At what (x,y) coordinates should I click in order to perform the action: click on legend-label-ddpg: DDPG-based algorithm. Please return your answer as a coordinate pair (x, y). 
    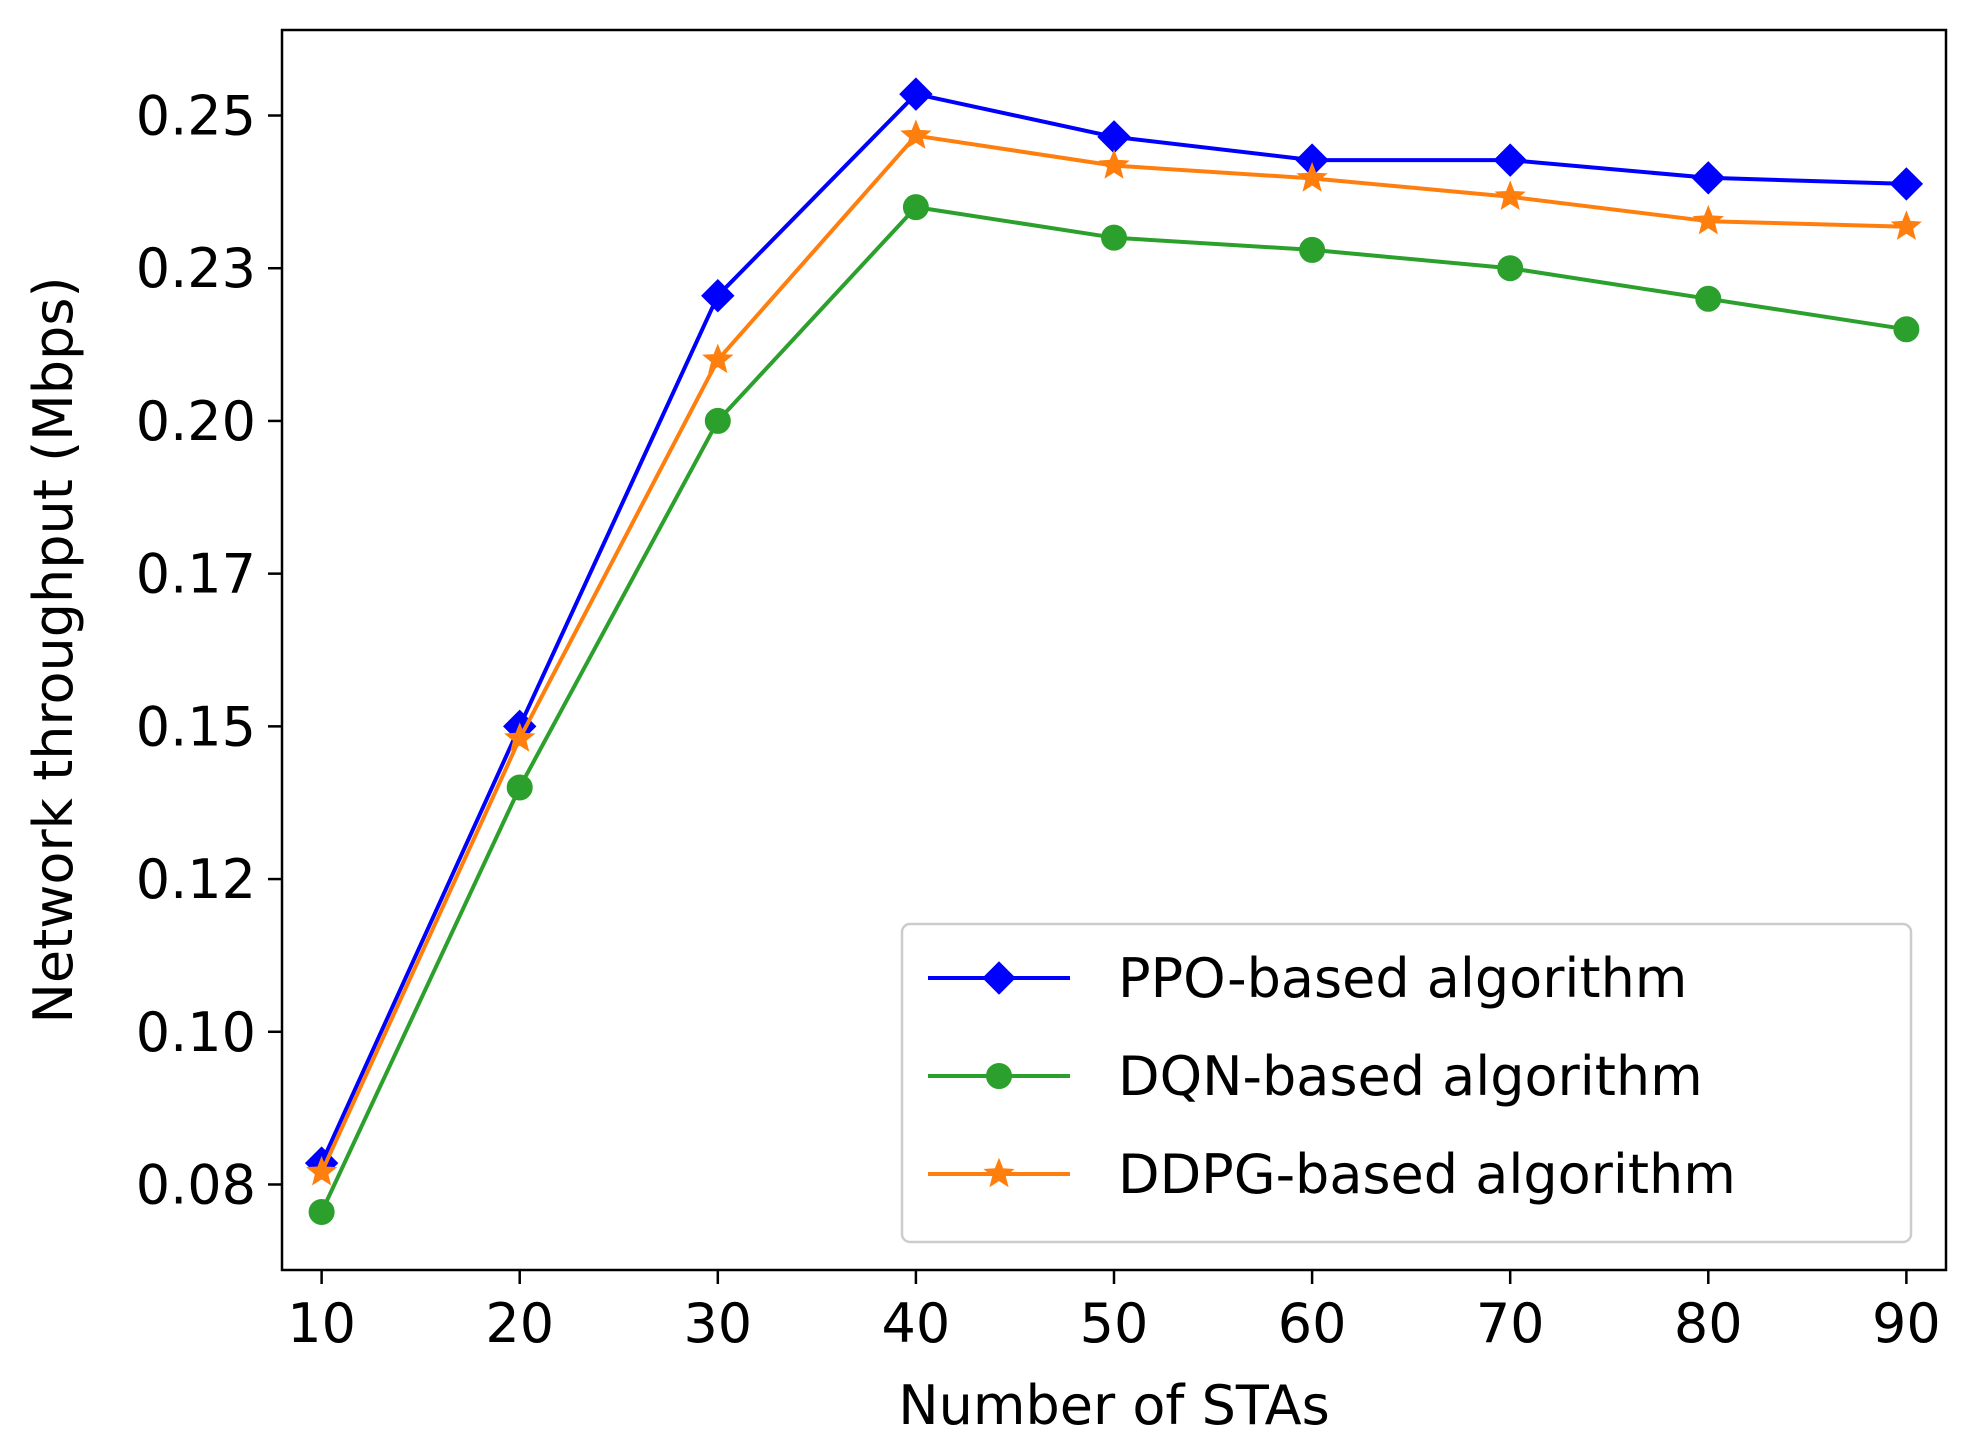
    Looking at the image, I should click on (1427, 1174).